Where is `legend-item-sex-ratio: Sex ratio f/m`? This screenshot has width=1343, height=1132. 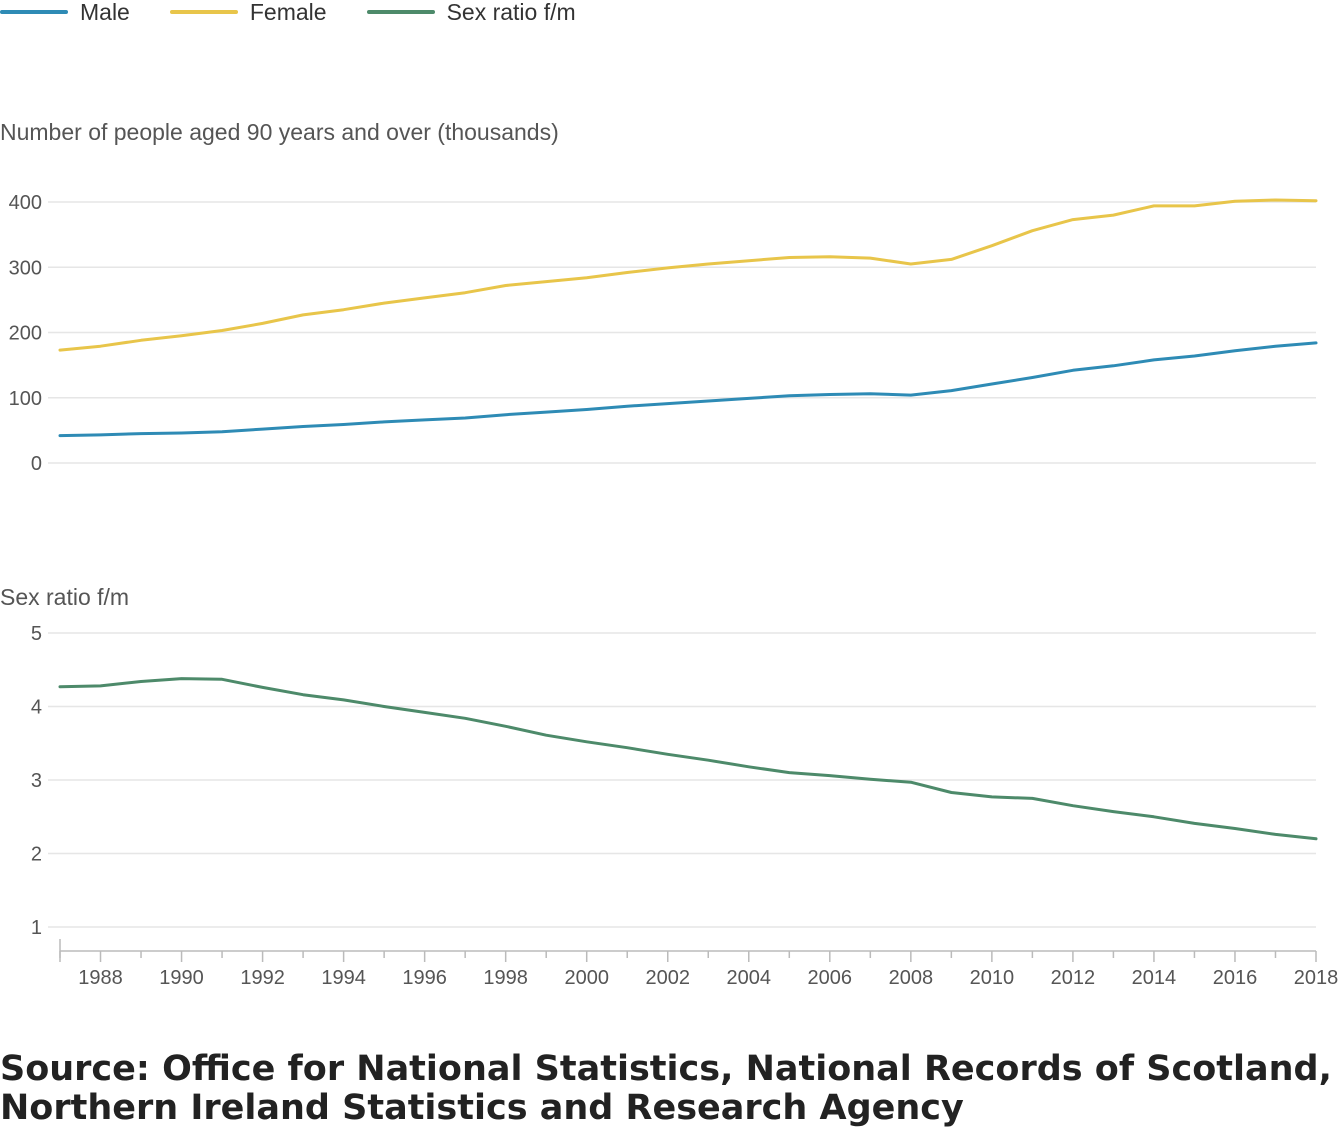 legend-item-sex-ratio: Sex ratio f/m is located at coordinates (471, 13).